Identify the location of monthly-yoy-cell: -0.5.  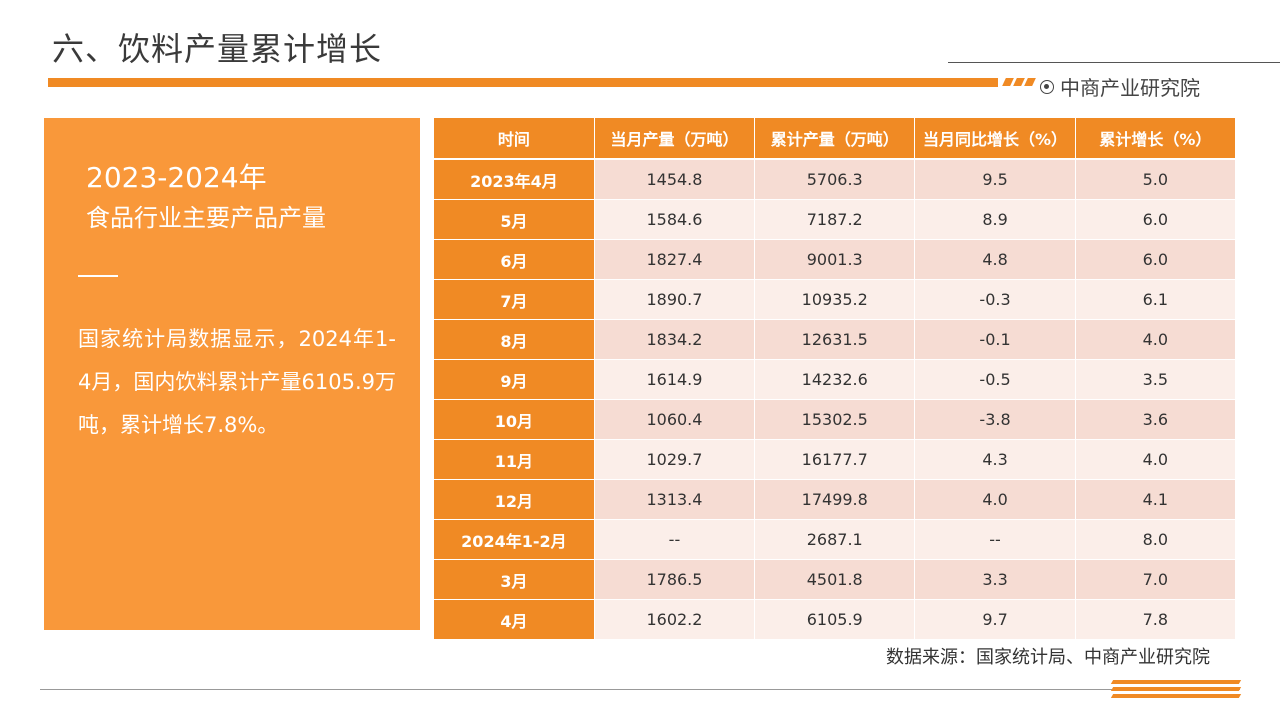
(995, 379).